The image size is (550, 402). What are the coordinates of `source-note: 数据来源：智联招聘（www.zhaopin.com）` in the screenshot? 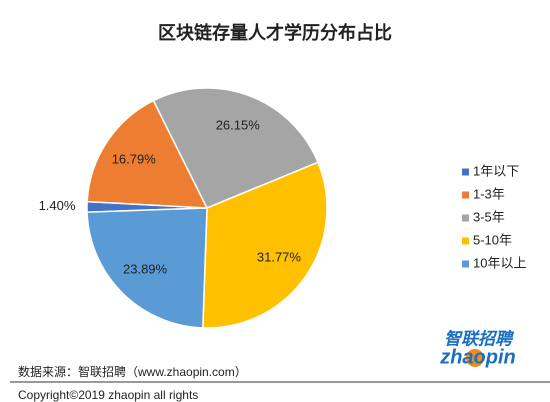 It's located at (132, 371).